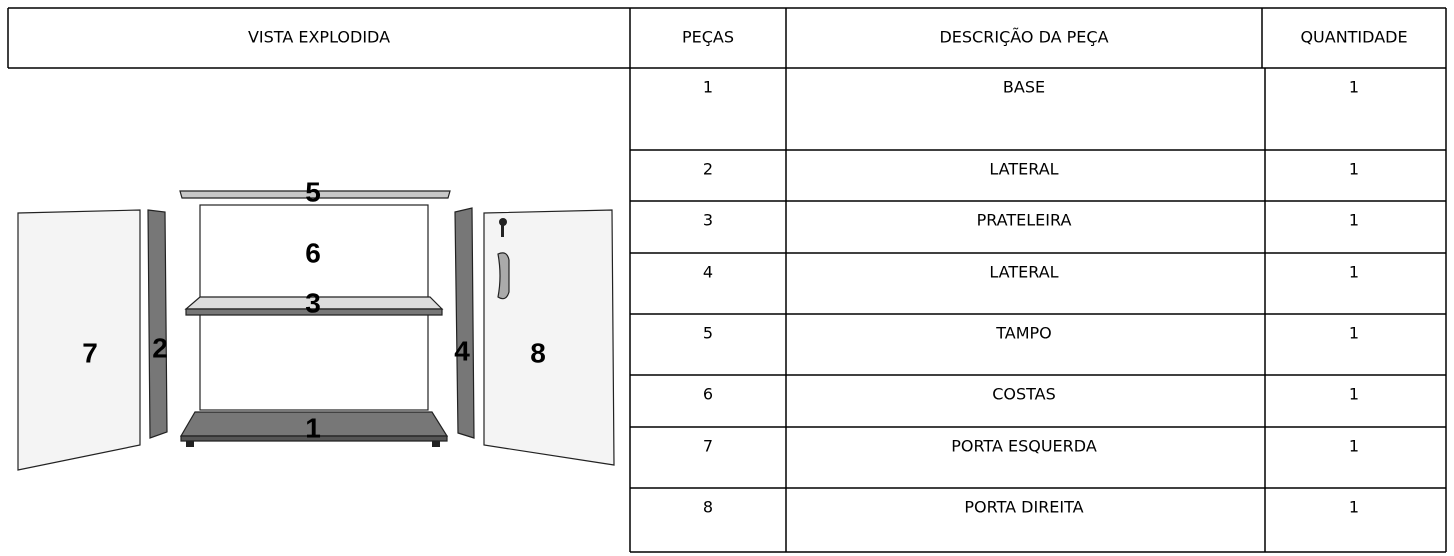 The height and width of the screenshot is (556, 1454). I want to click on part-number: 2, so click(708, 169).